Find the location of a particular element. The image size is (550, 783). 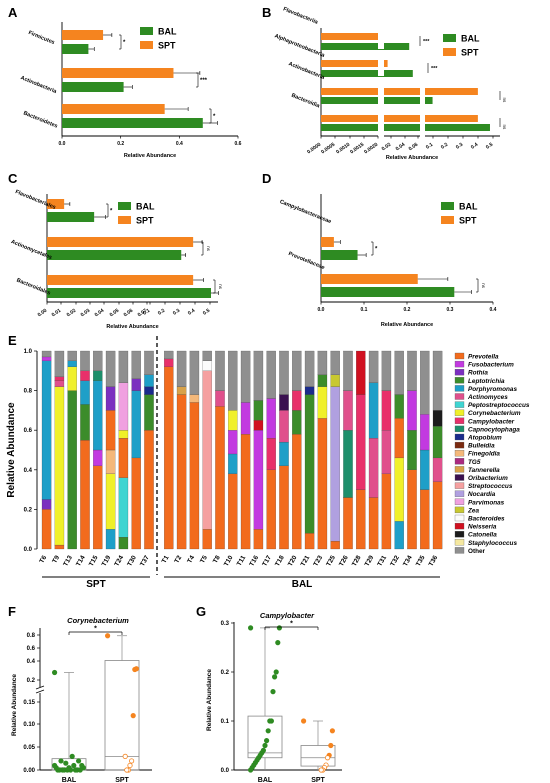

legend-label-bal: BAL is located at coordinates (470, 39).